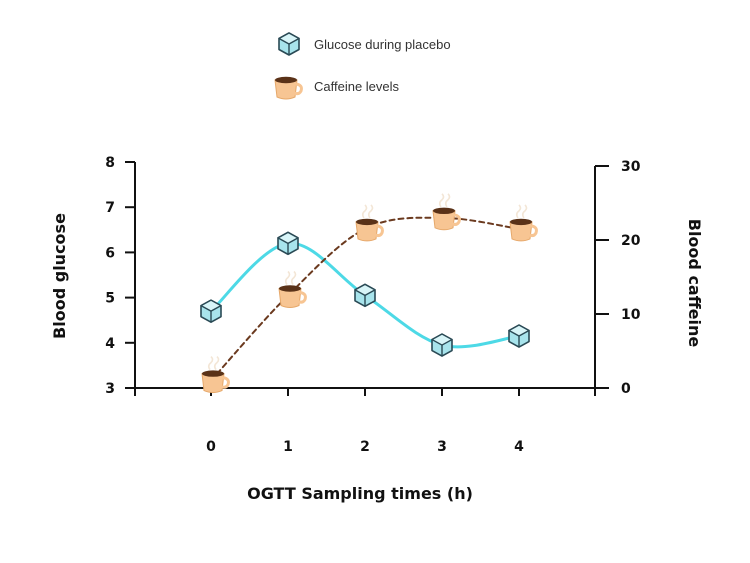 This screenshot has width=750, height=563. Describe the element at coordinates (59, 276) in the screenshot. I see `y-axis-left-title: Blood glucose` at that location.